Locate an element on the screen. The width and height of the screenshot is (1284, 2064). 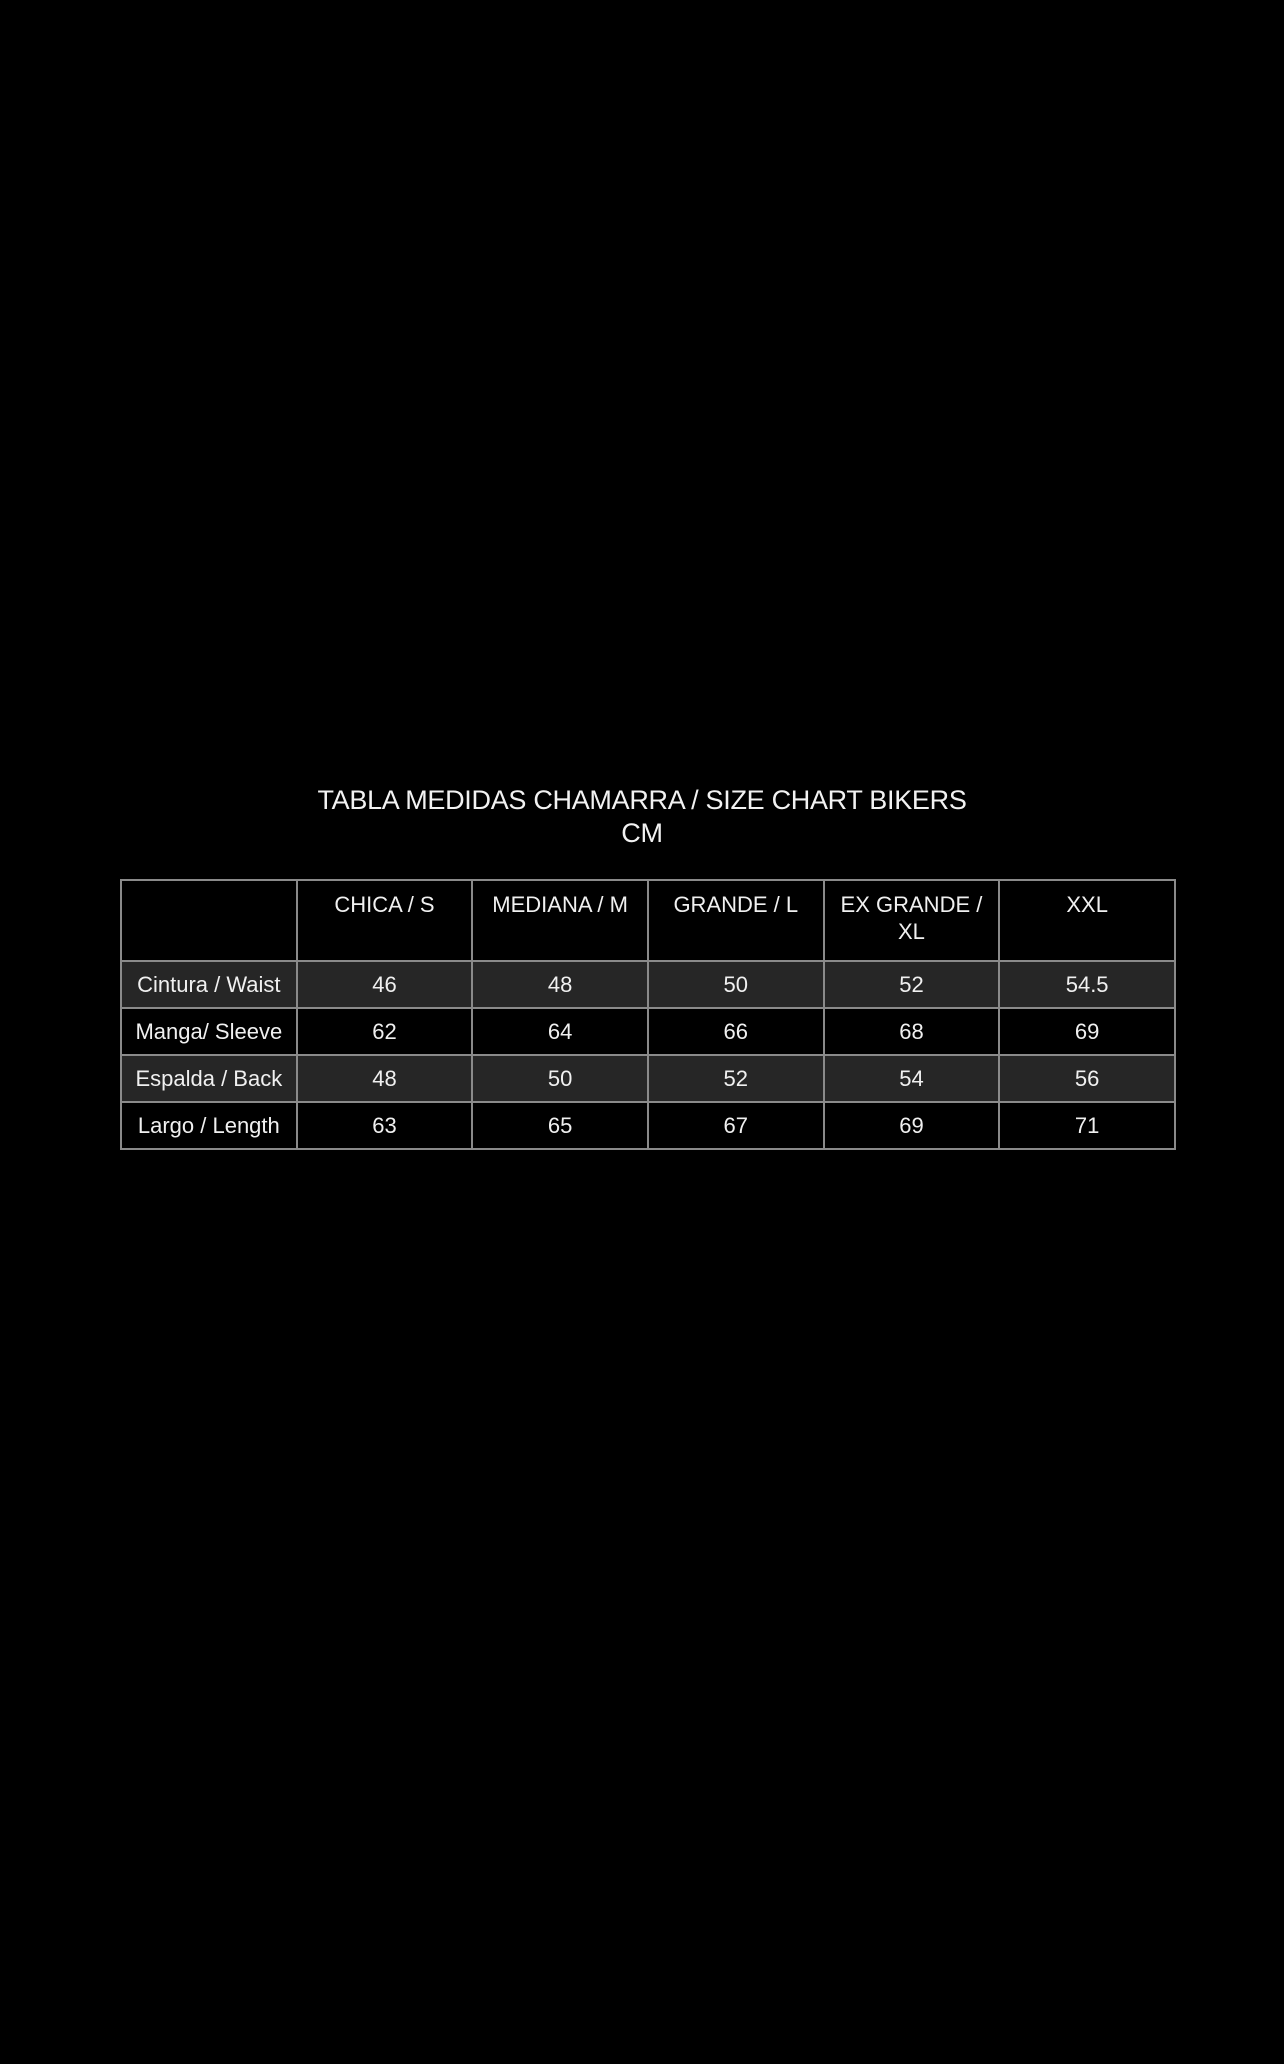
table-row: Largo / Length 63 65 67 69 71 is located at coordinates (648, 1125).